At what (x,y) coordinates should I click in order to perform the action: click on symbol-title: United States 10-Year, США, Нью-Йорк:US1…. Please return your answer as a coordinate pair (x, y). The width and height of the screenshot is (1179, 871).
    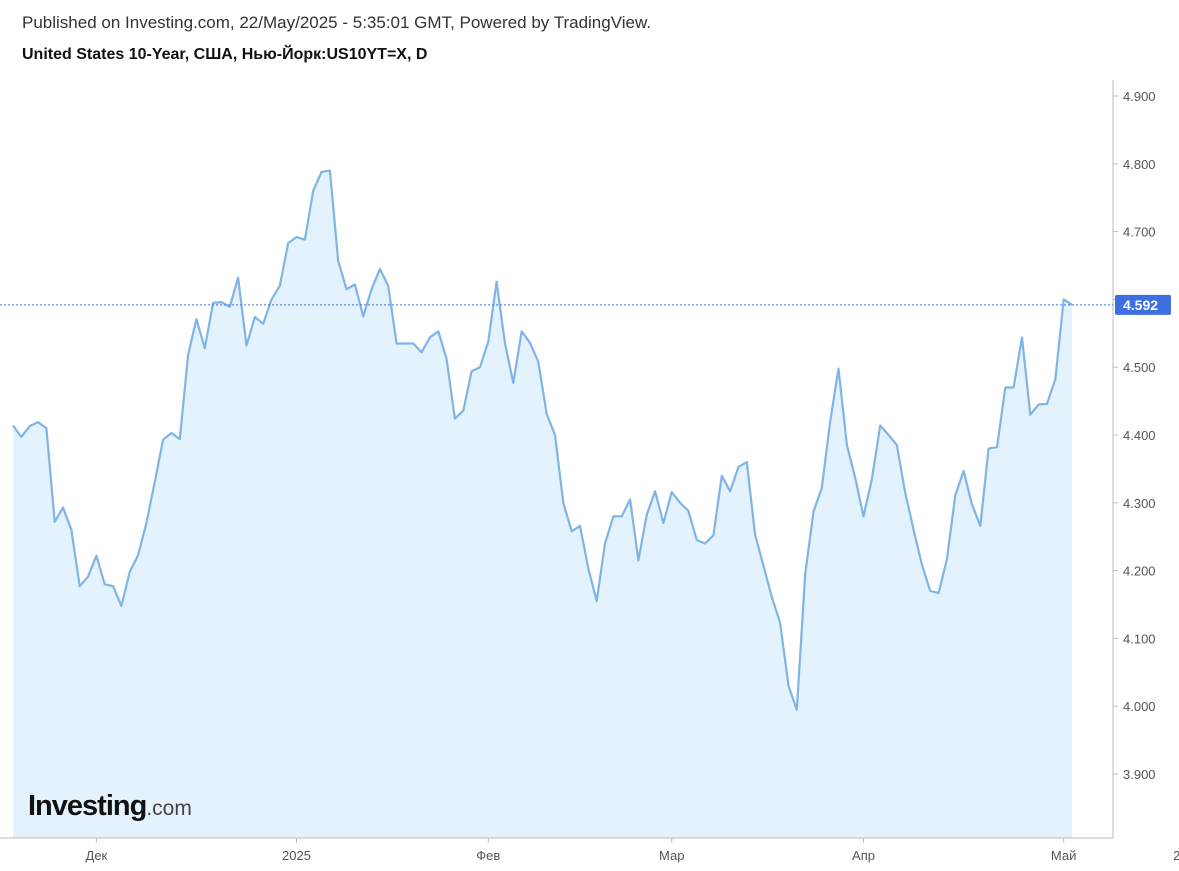
    Looking at the image, I should click on (225, 54).